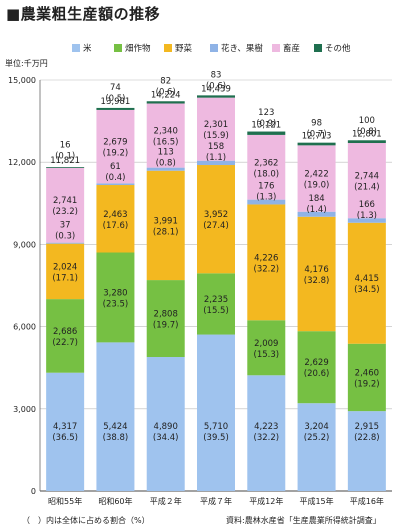 The width and height of the screenshot is (400, 532). I want to click on bar-share-label: (0.9), so click(266, 124).